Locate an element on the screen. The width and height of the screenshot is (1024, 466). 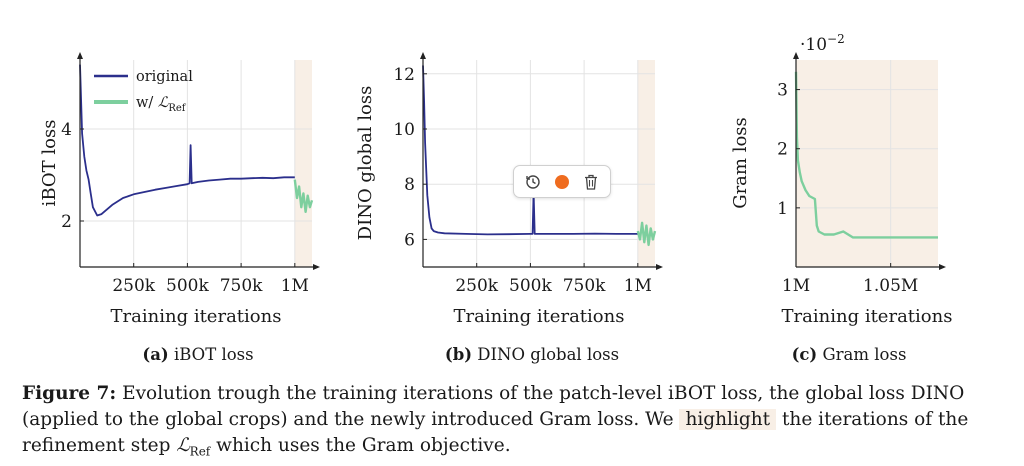
y-exponent-label: ·10−2 is located at coordinates (822, 43).